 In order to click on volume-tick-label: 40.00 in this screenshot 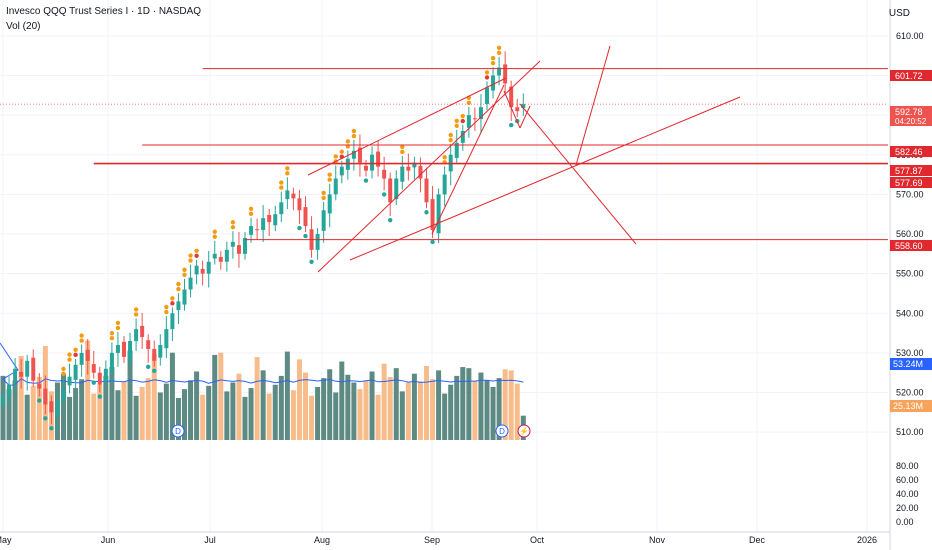, I will do `click(907, 494)`.